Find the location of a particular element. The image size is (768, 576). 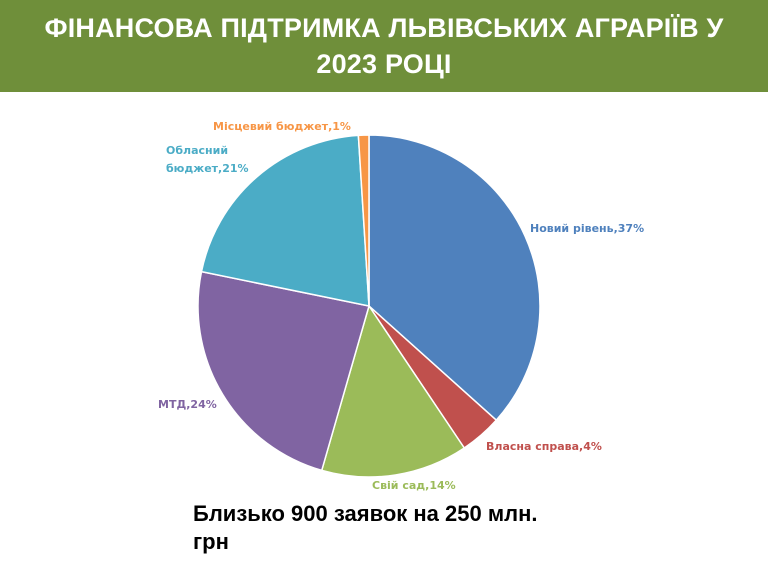

pie-label-3: МТД,24% is located at coordinates (187, 404).